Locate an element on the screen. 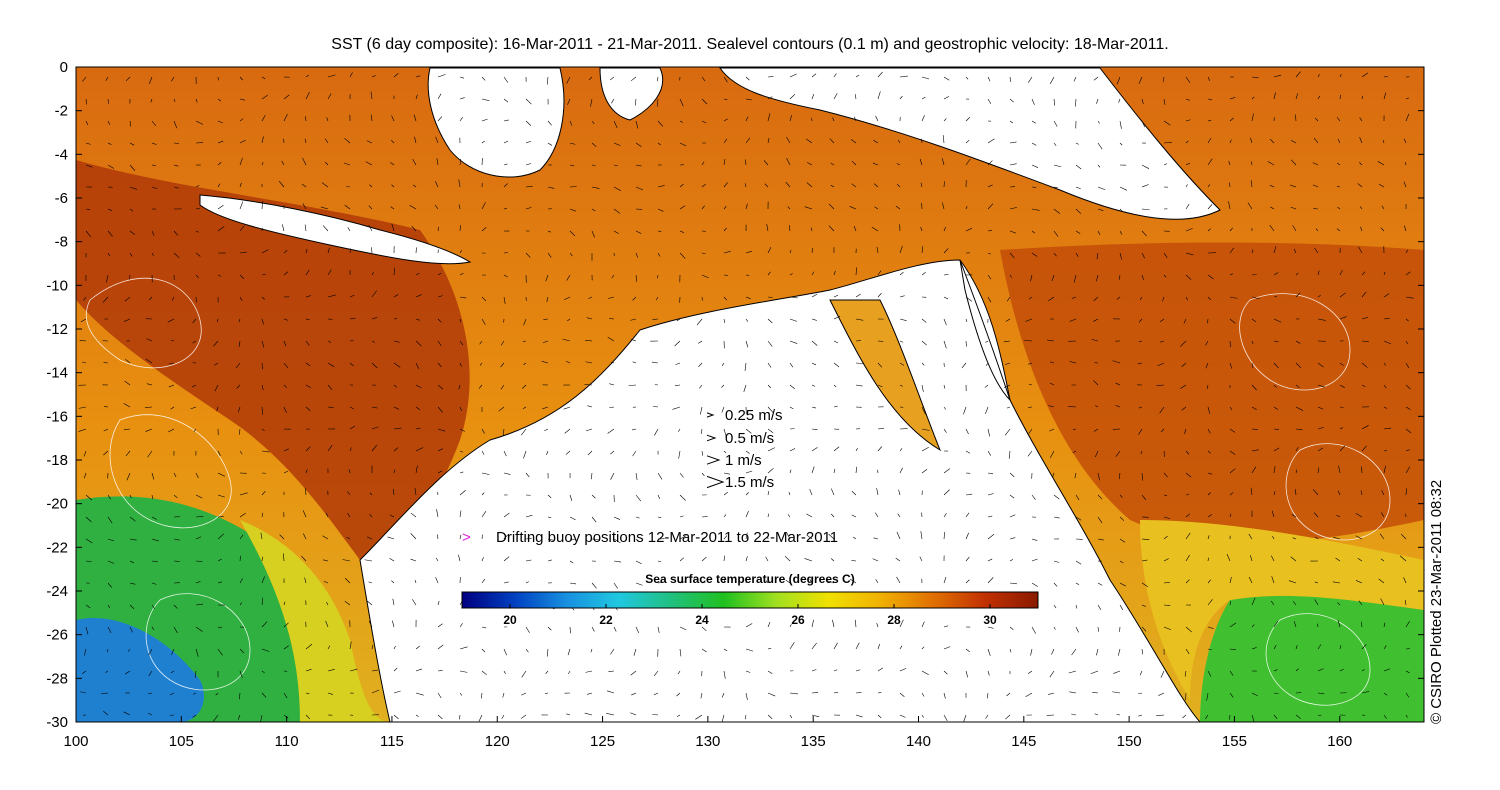  credit-text: © CSIRO Plotted 23-Mar-2011 08:32 is located at coordinates (1436, 601).